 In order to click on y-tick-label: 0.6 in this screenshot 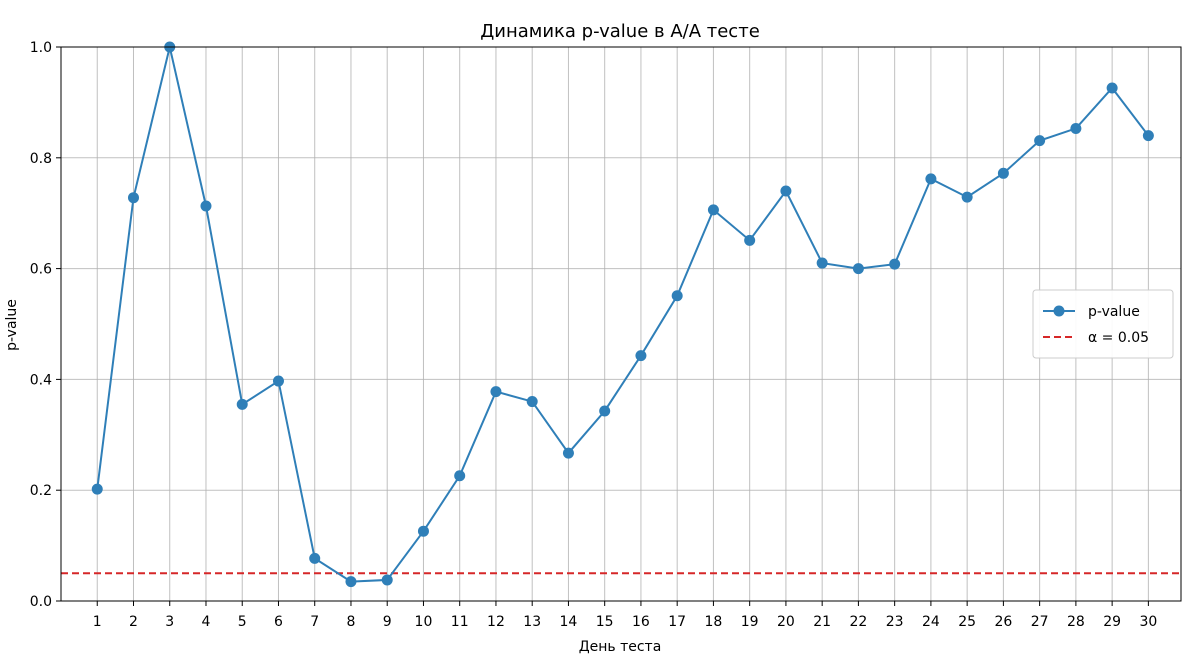, I will do `click(41, 270)`.